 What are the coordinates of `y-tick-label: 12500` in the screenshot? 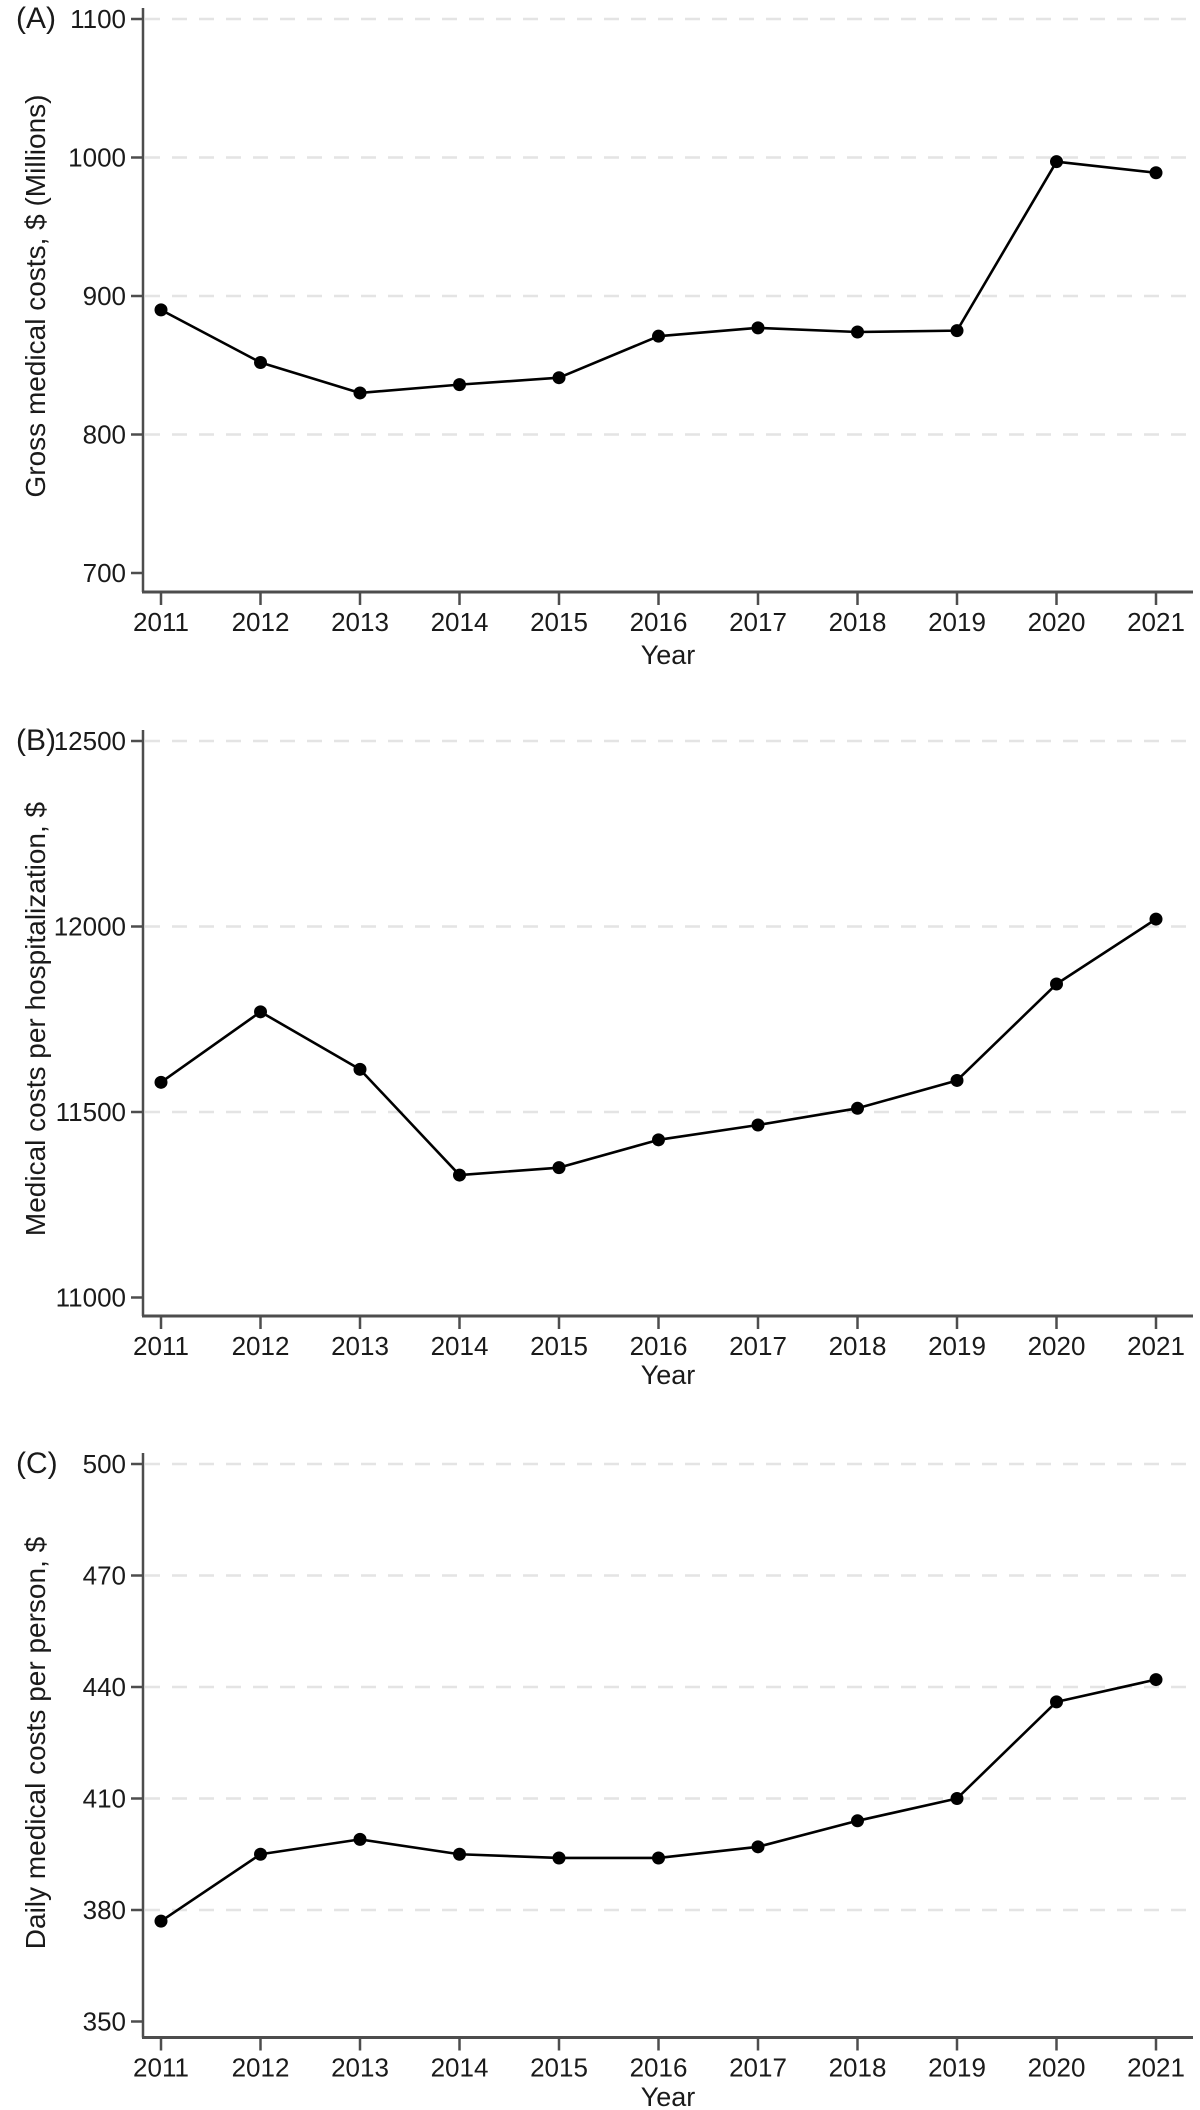 It's located at (90, 741).